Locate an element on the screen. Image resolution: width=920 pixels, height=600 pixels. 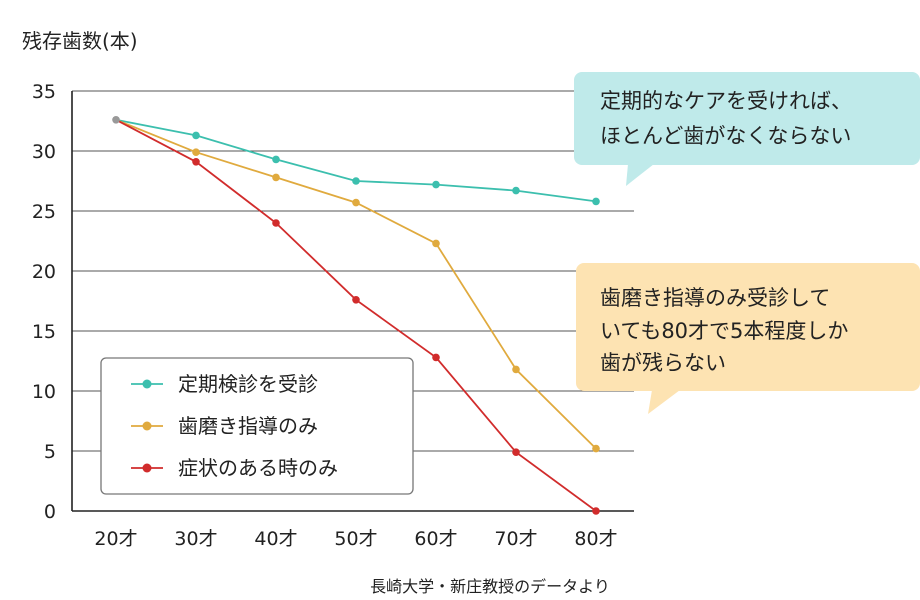
x-tick-label: 50才 is located at coordinates (355, 539).